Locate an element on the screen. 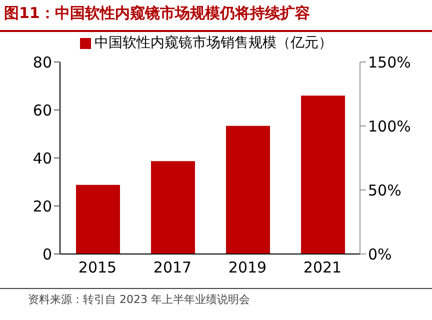 This screenshot has height=320, width=432. x-tick-label: 2021 is located at coordinates (322, 267).